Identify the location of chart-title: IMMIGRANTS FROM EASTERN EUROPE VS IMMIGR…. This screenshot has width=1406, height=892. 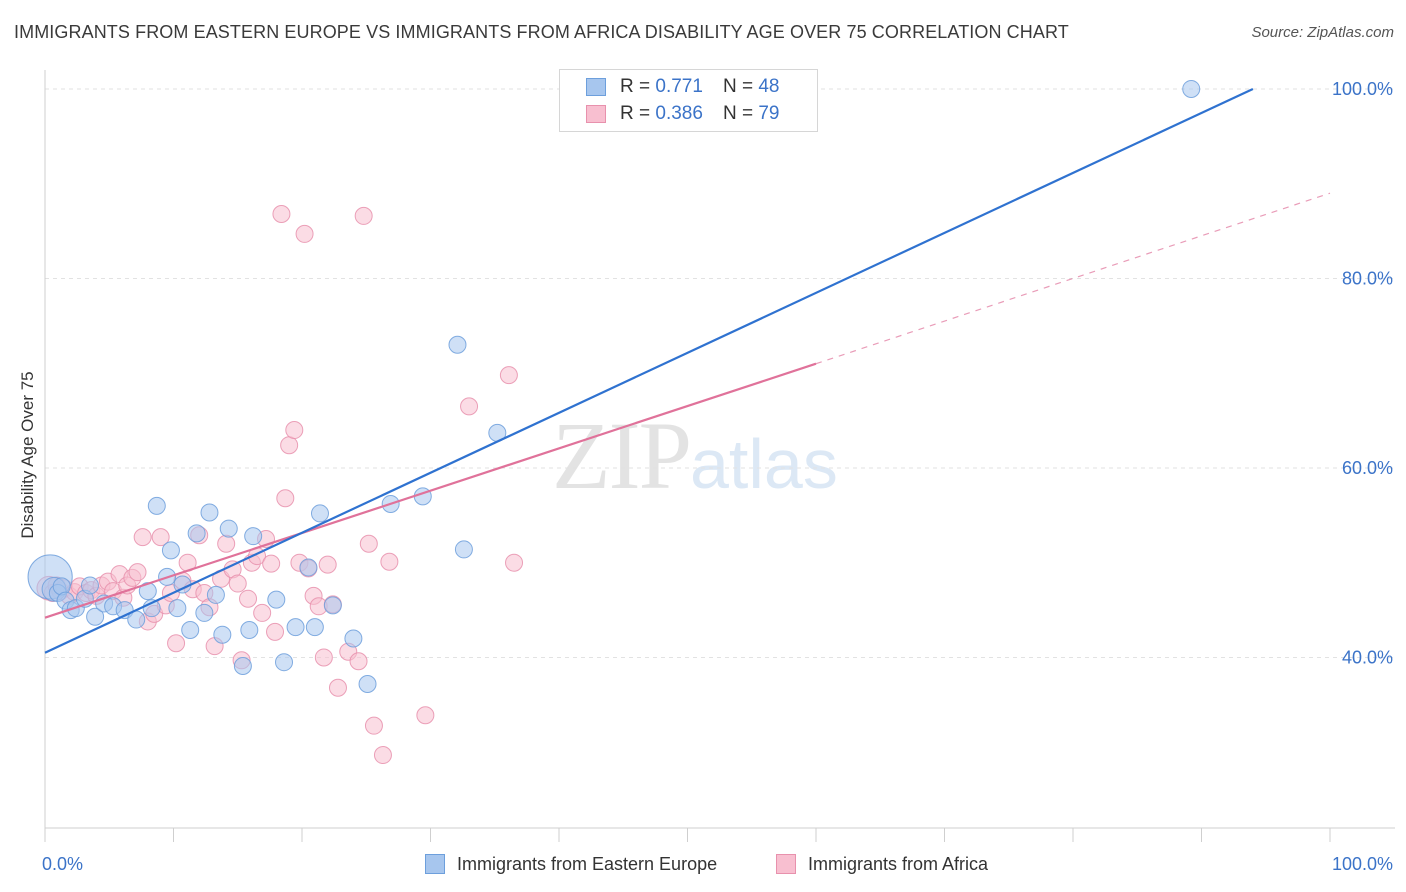
(541, 32).